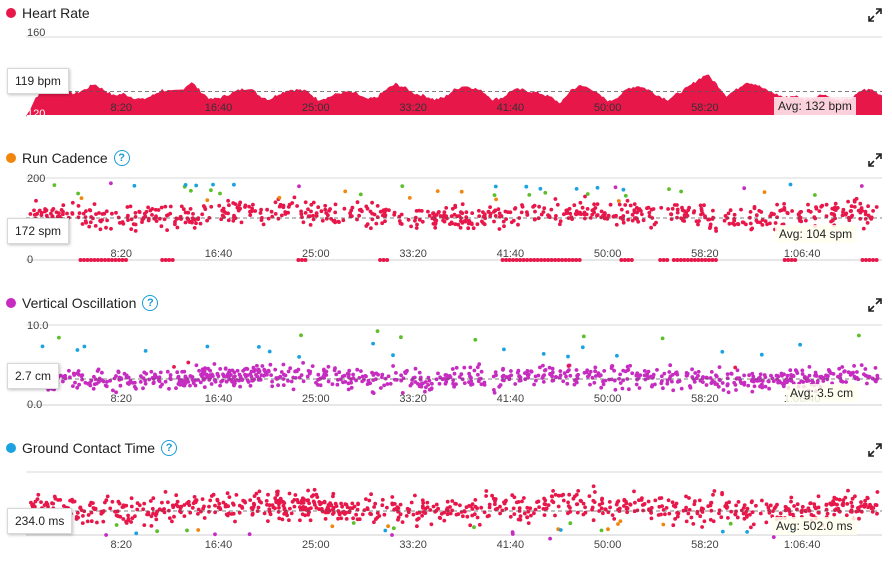 The height and width of the screenshot is (580, 892). Describe the element at coordinates (82, 303) in the screenshot. I see `vertical-oscillation-title: Vertical Oscillation ?` at that location.